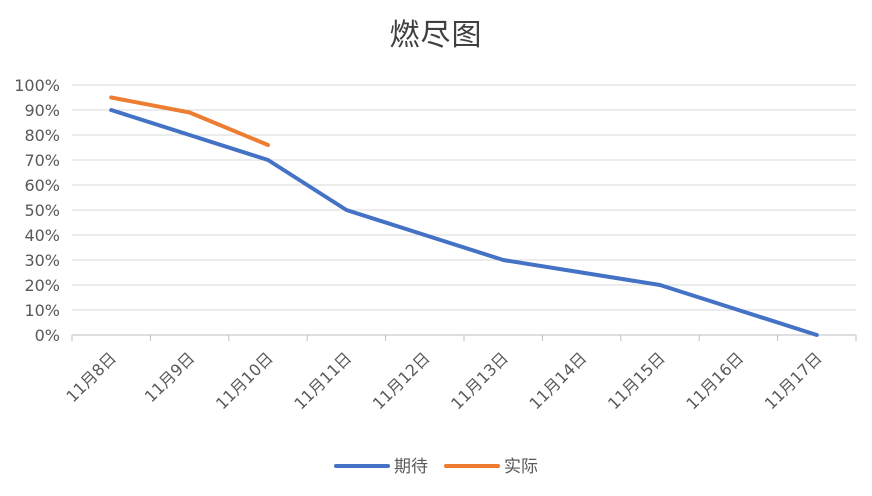  I want to click on legend-label: 期待, so click(411, 467).